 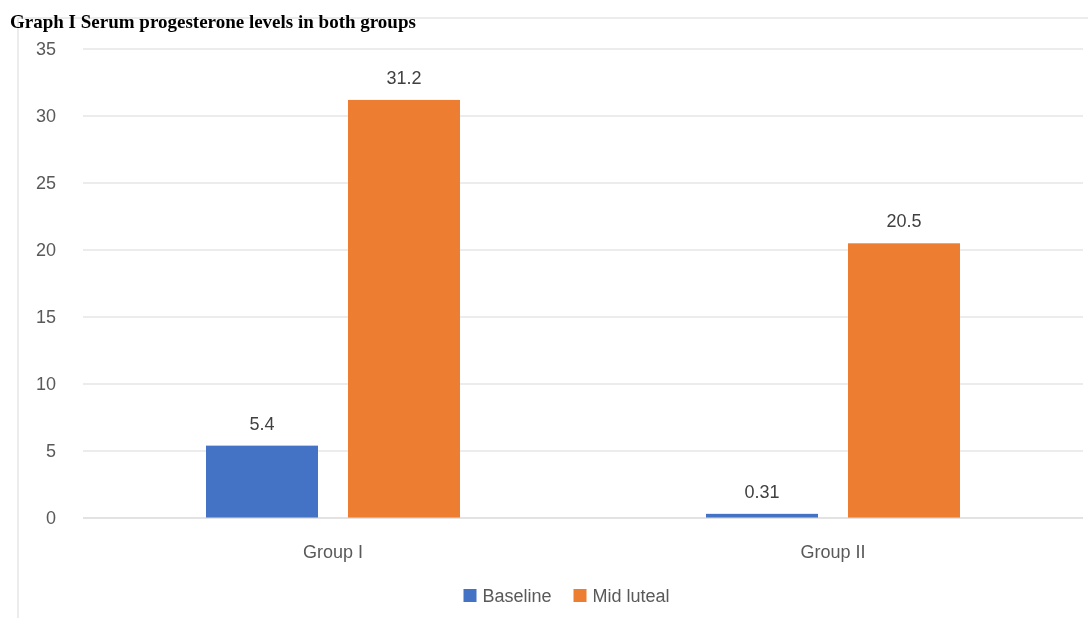 I want to click on y-tick-label: 15, so click(x=45, y=317).